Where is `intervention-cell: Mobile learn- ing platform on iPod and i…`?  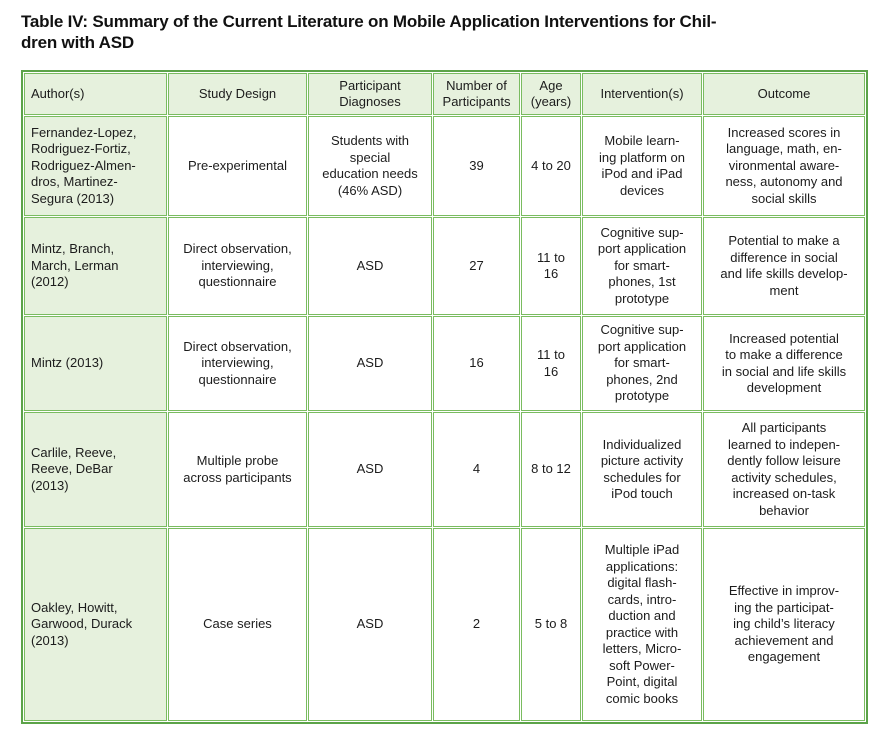 intervention-cell: Mobile learn- ing platform on iPod and i… is located at coordinates (642, 166).